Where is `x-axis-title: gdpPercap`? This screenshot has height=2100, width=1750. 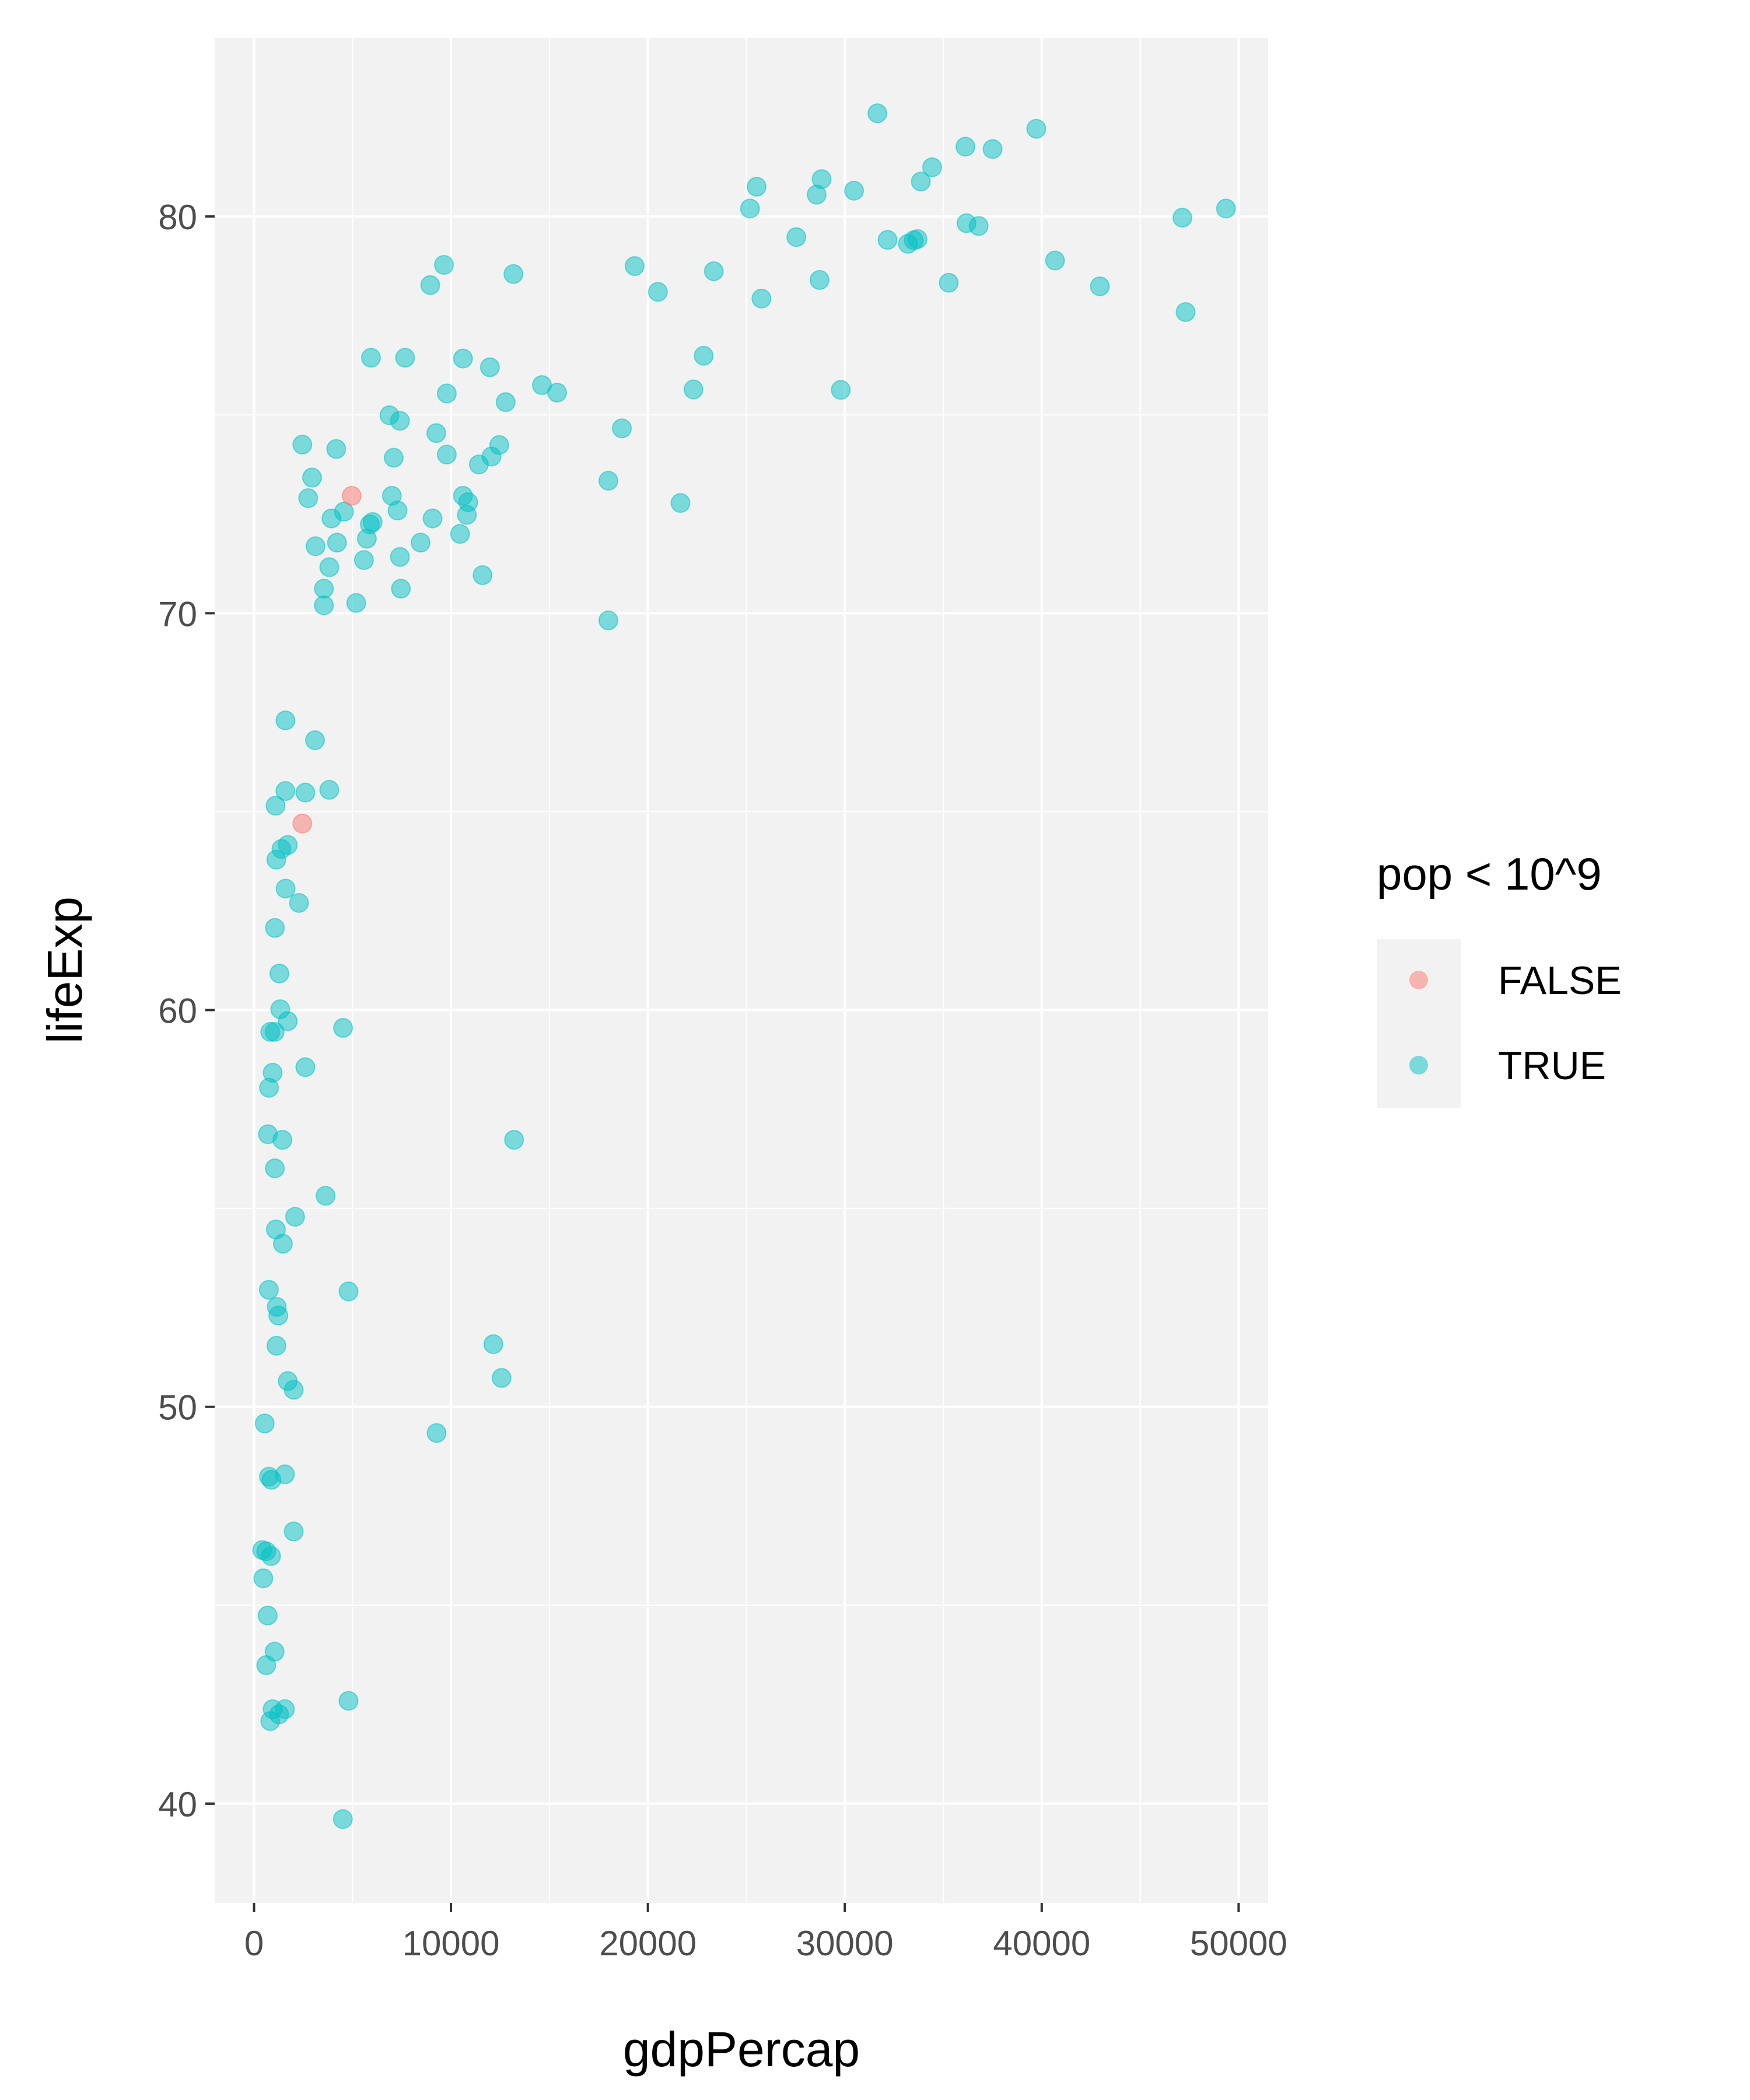 x-axis-title: gdpPercap is located at coordinates (741, 2049).